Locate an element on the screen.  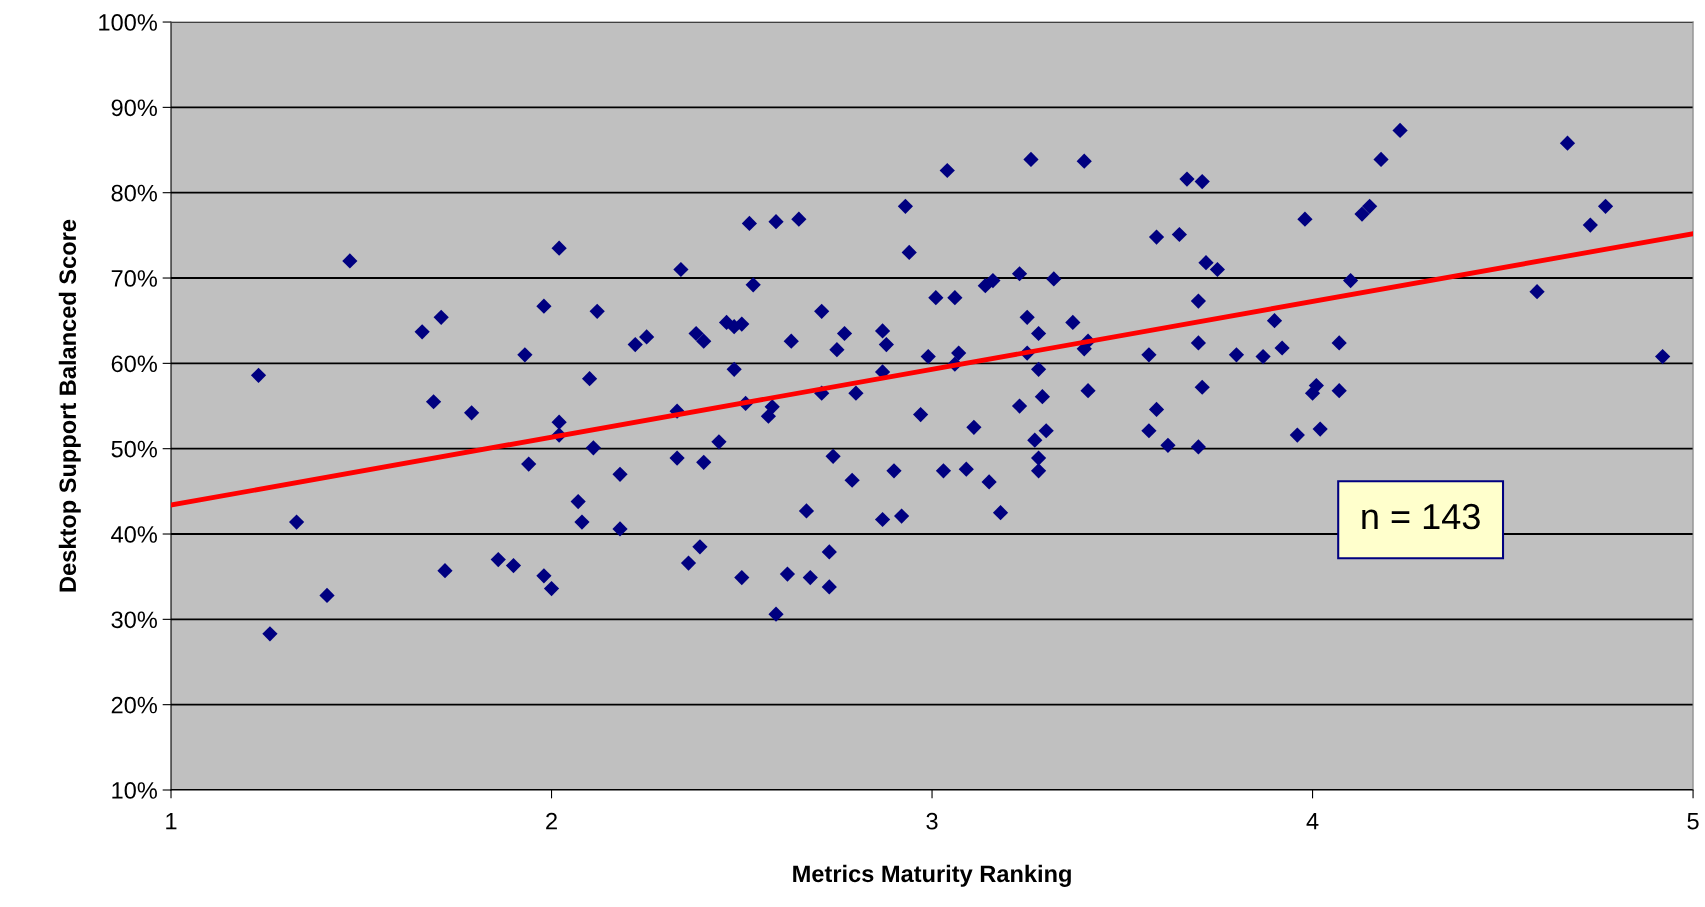
x-axis-title: Metrics Maturity Ranking is located at coordinates (932, 875).